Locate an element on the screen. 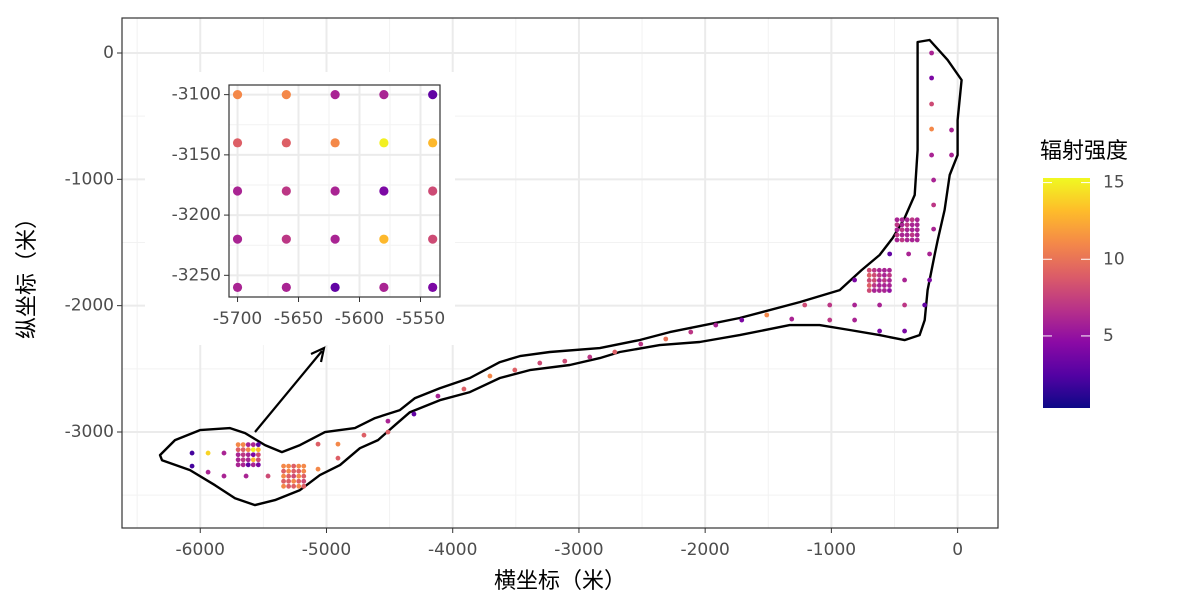 The height and width of the screenshot is (614, 1190). y-tick-label: -1000 is located at coordinates (89, 179).